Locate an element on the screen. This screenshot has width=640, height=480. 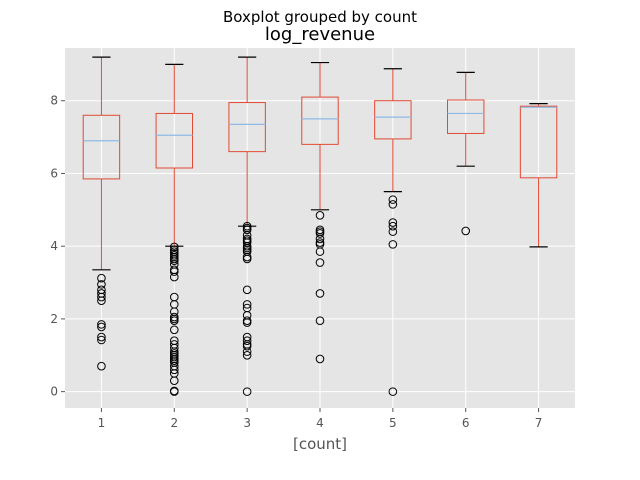
y-tick-label: 4 is located at coordinates (54, 246).